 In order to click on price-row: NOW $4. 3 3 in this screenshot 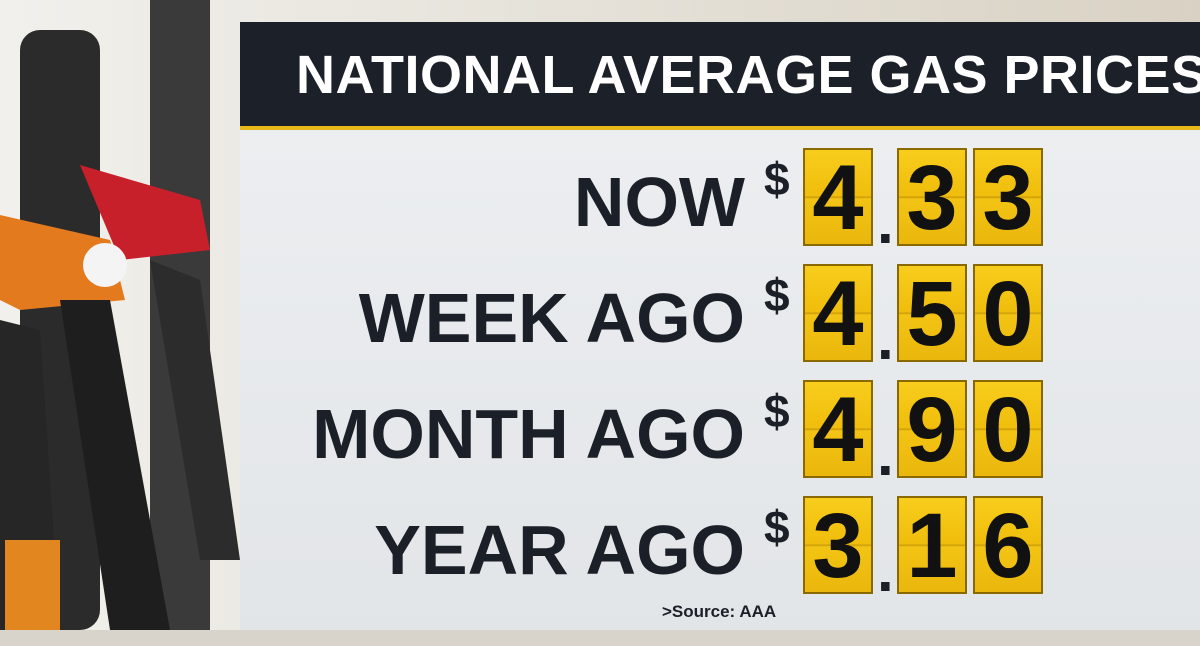, I will do `click(720, 202)`.